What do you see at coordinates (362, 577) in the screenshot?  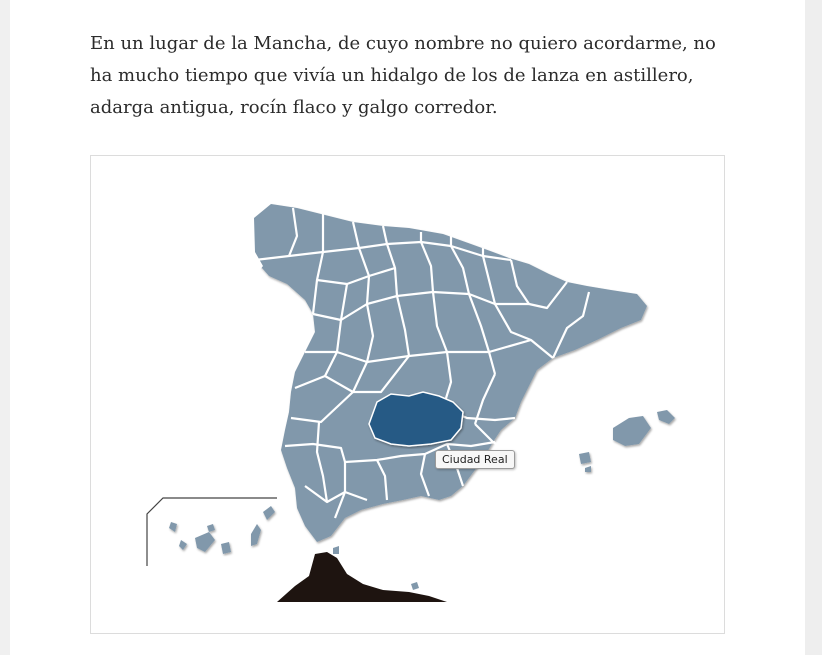 I see `north-africa` at bounding box center [362, 577].